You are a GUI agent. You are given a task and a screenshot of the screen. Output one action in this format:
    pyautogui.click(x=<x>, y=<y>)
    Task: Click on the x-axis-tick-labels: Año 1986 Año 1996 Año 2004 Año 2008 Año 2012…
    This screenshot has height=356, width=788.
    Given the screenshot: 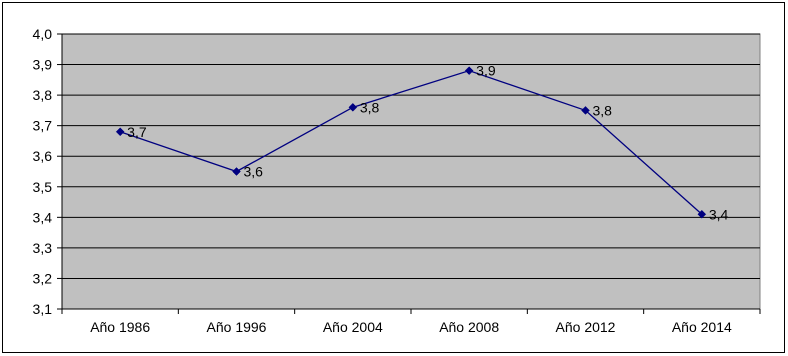 What is the action you would take?
    pyautogui.click(x=411, y=327)
    